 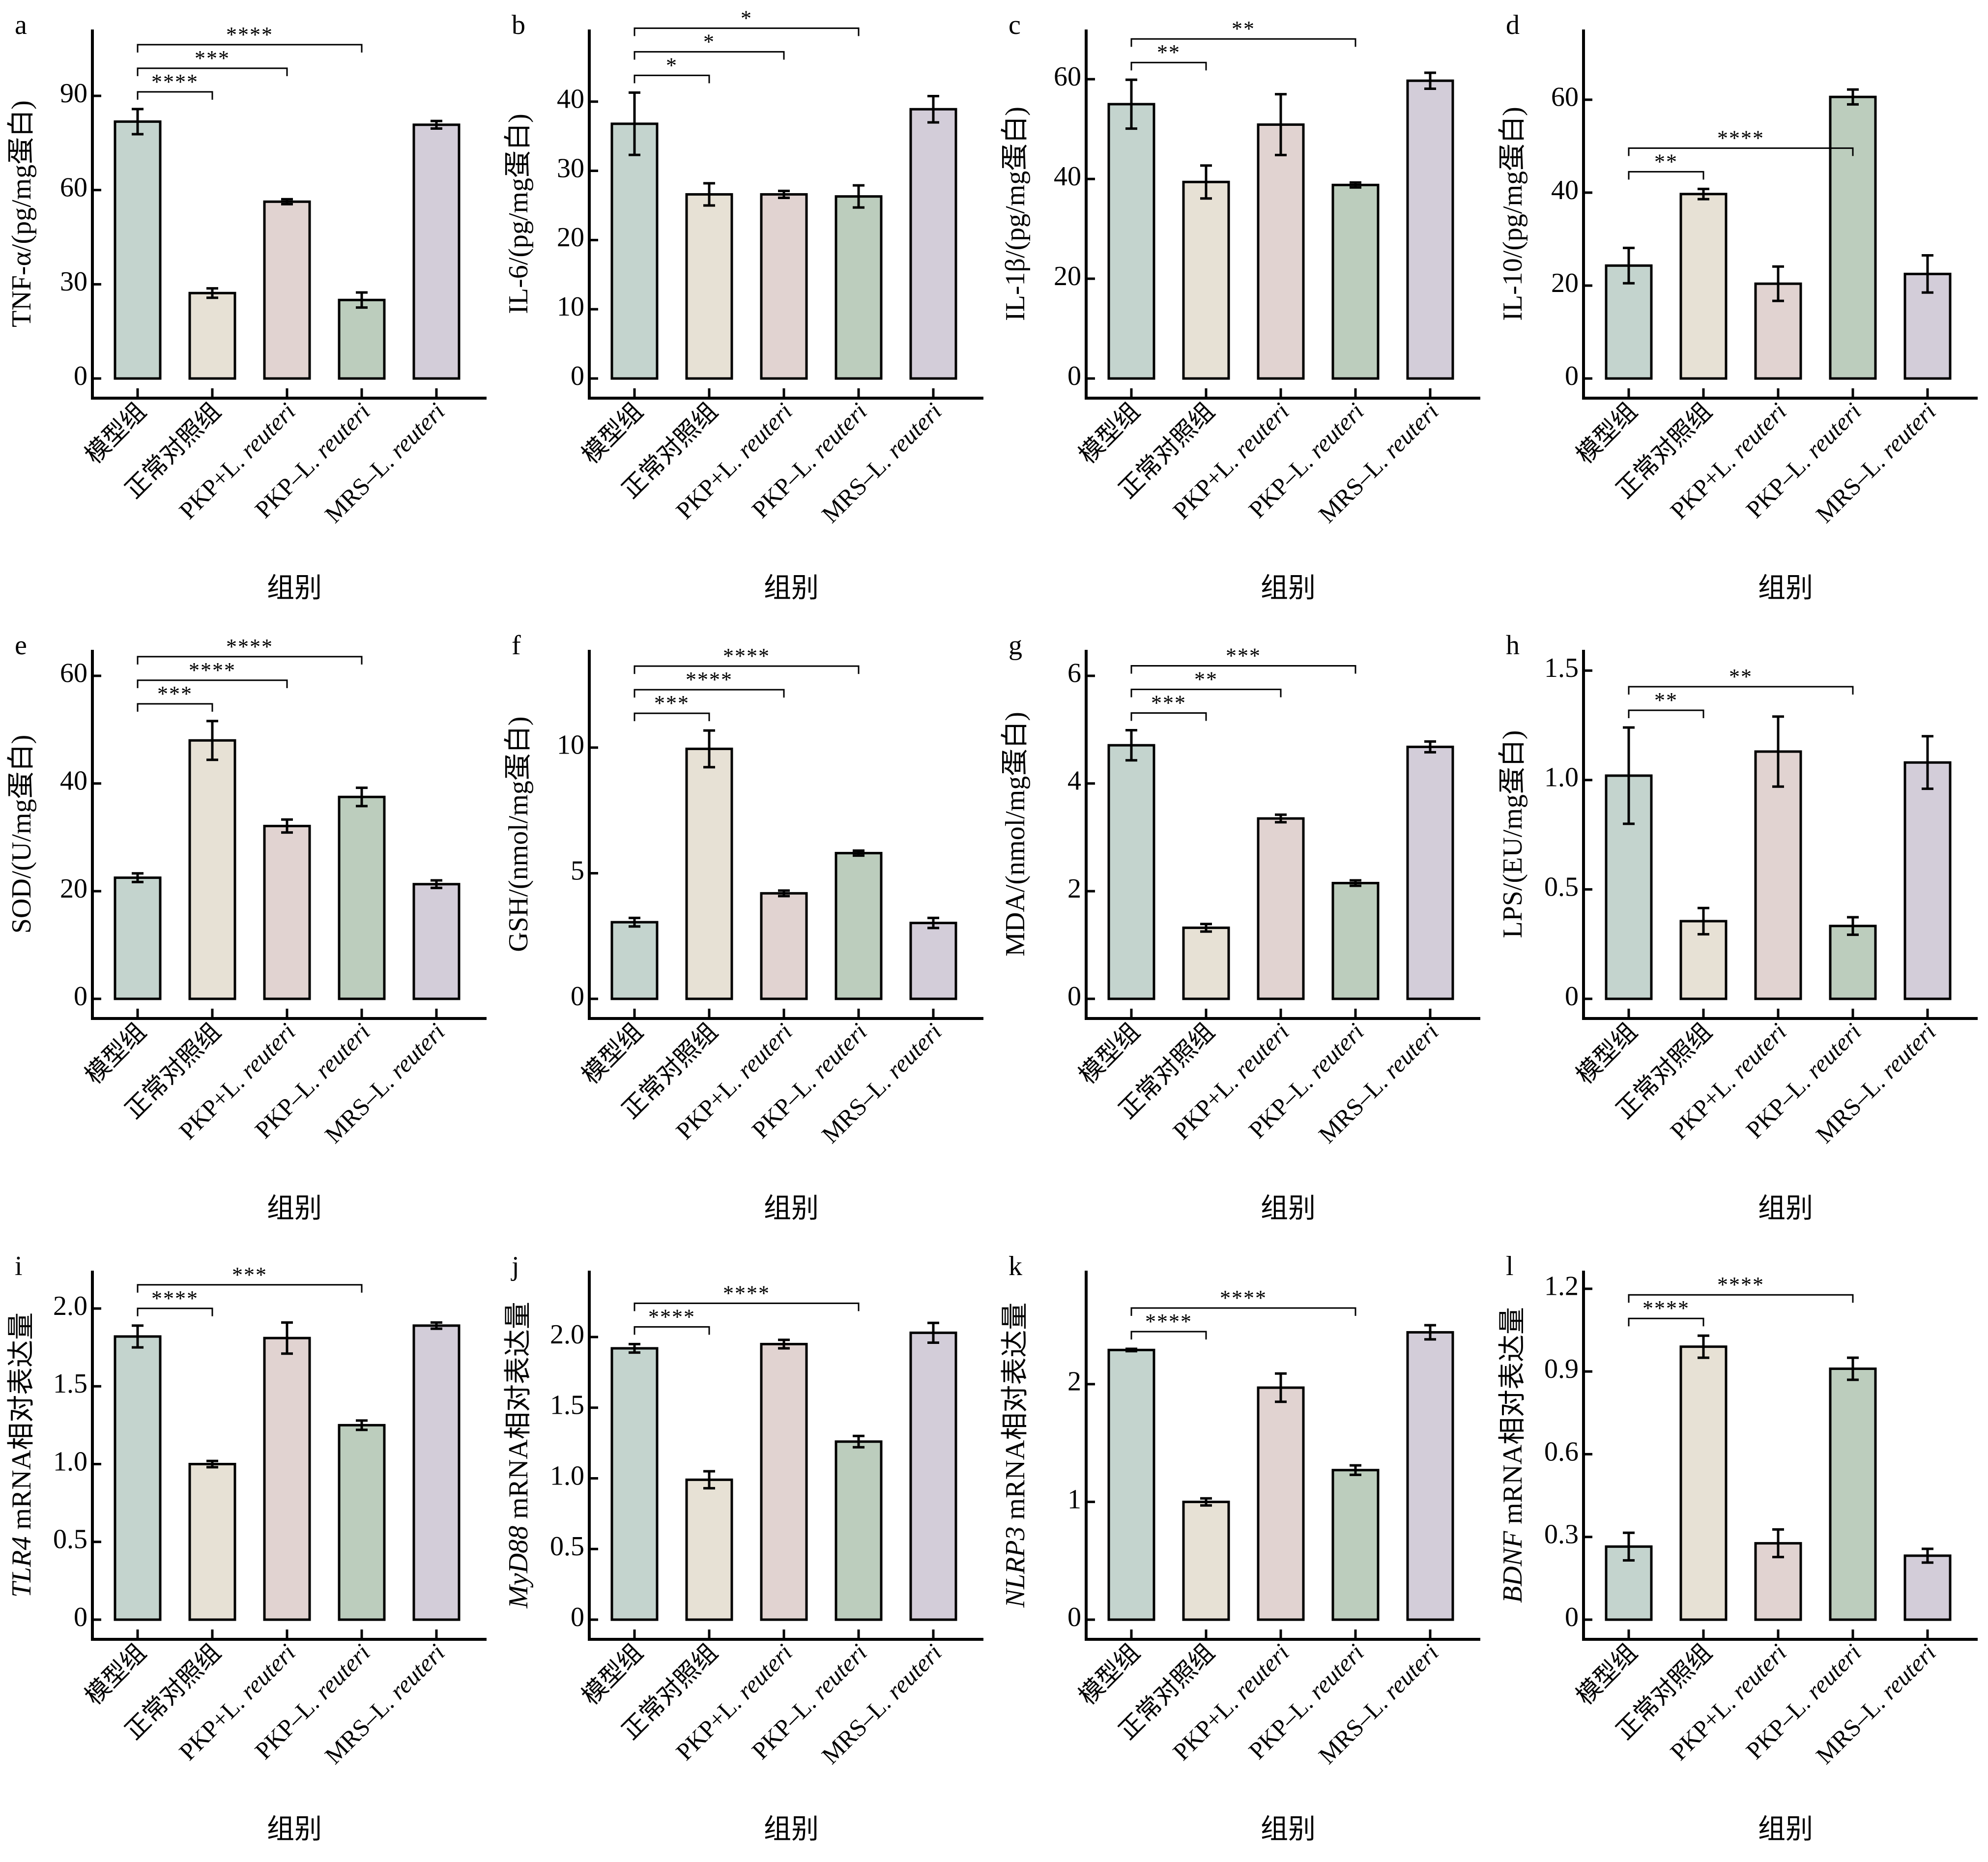 What do you see at coordinates (1561, 1534) in the screenshot?
I see `y-tick-label: 0.3` at bounding box center [1561, 1534].